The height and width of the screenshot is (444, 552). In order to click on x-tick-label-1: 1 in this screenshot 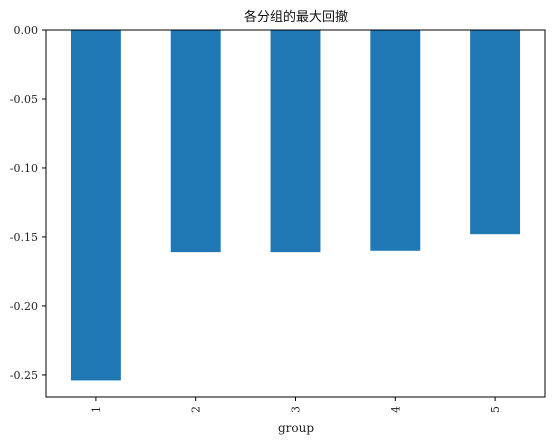, I will do `click(96, 409)`.